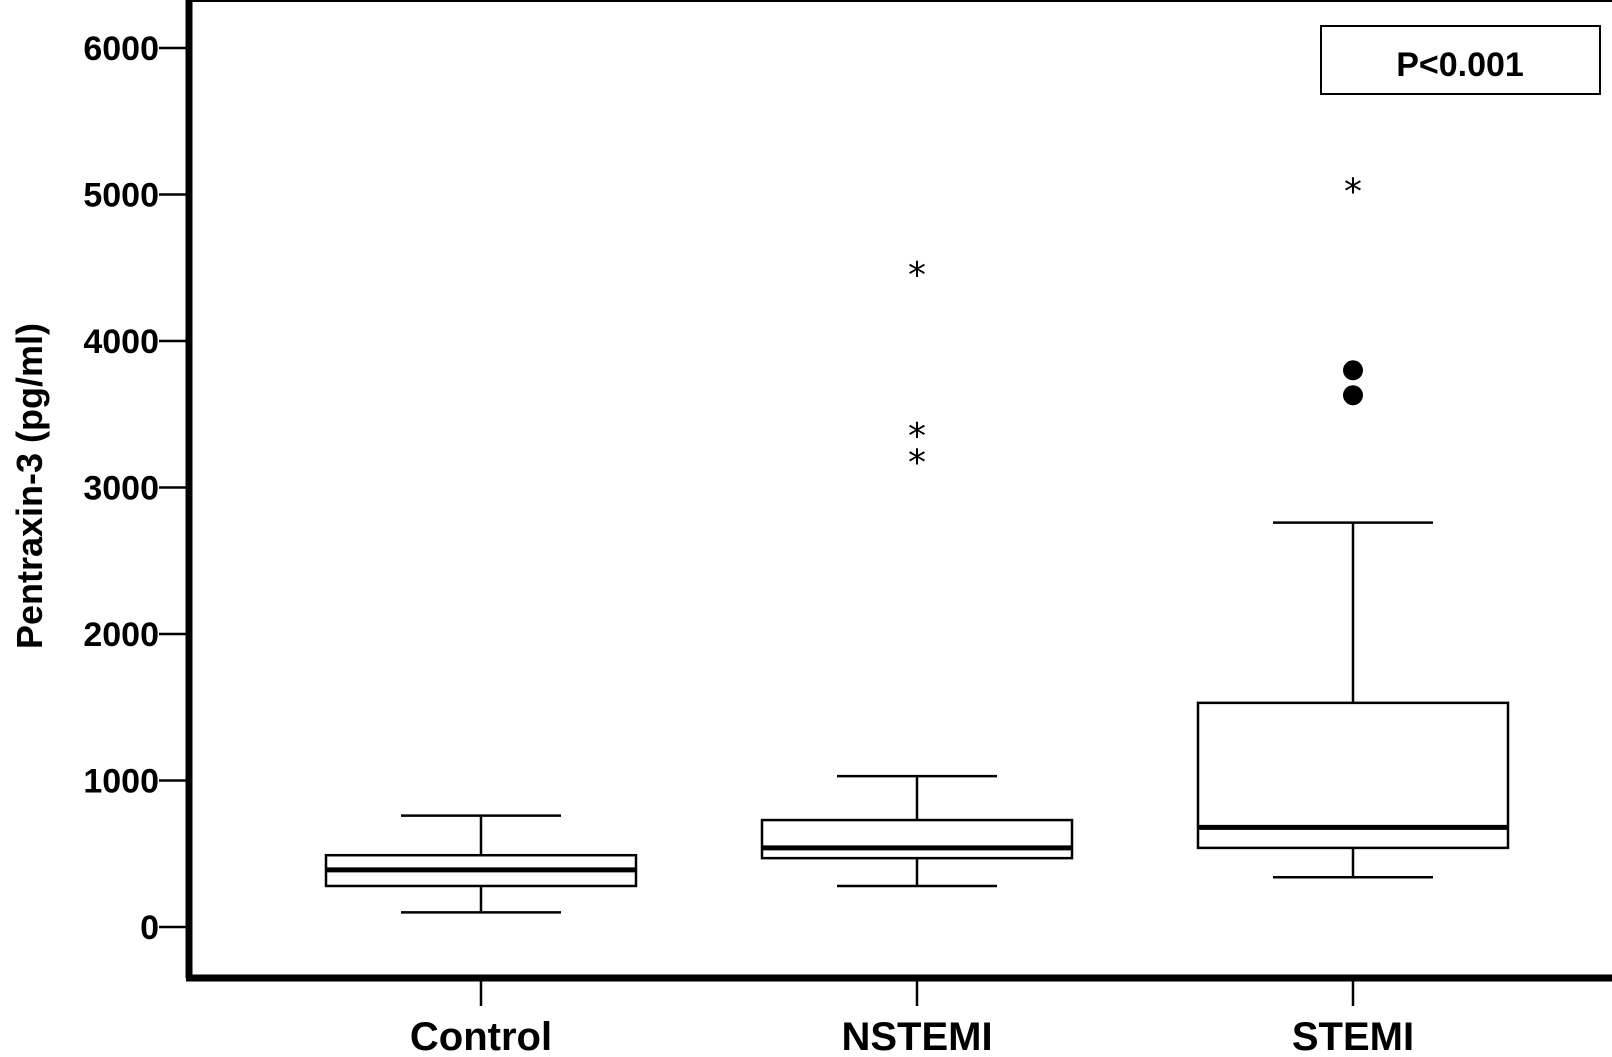 This screenshot has width=1612, height=1057. Describe the element at coordinates (1353, 525) in the screenshot. I see `box-stemi: *` at that location.